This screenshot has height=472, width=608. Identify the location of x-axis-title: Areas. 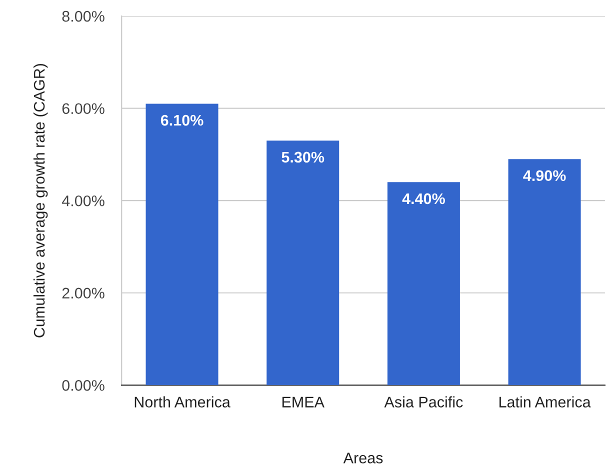
(363, 458).